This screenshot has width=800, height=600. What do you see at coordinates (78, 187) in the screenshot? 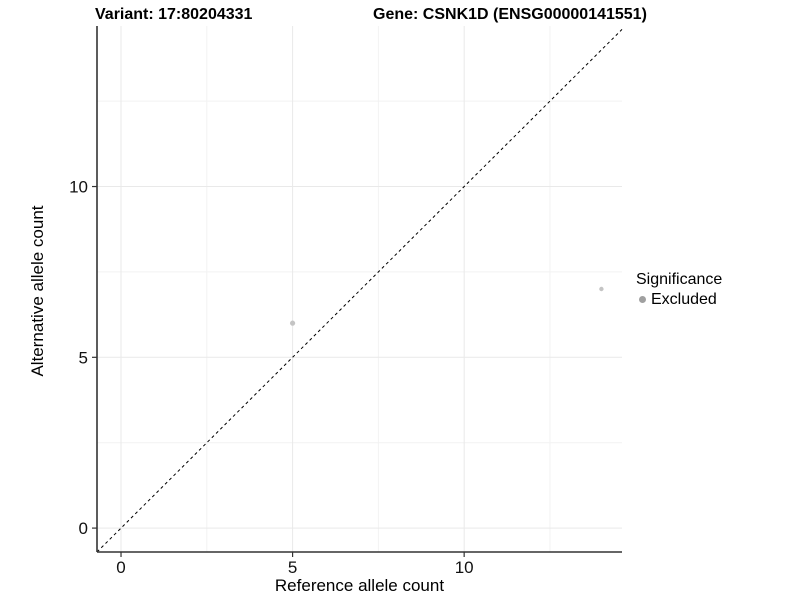
I see `y-tick-label: 10` at bounding box center [78, 187].